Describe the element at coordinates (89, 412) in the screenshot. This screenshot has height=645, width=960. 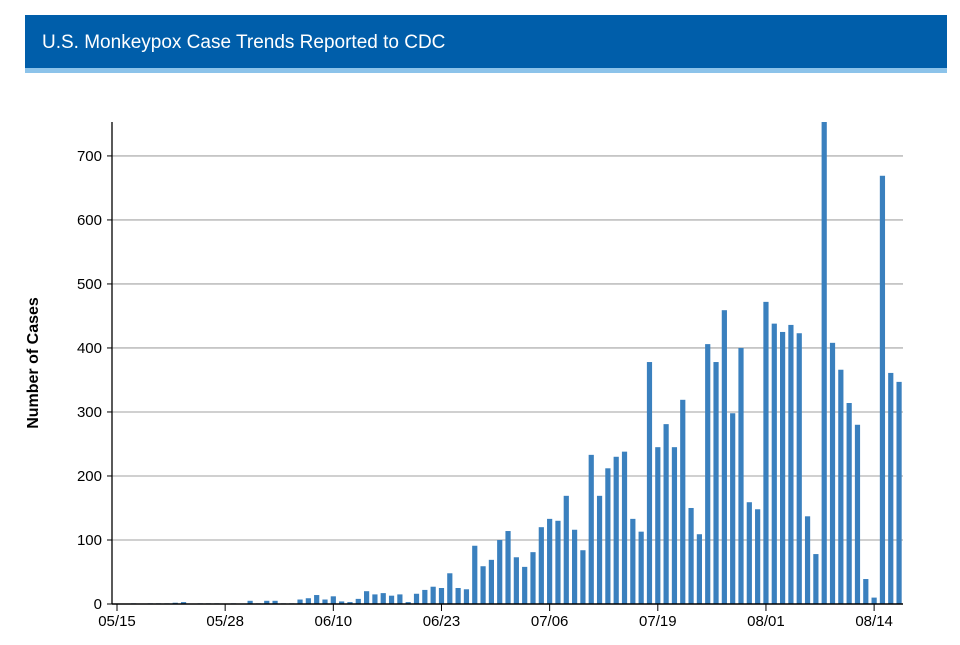
I see `y-tick-label: 300` at that location.